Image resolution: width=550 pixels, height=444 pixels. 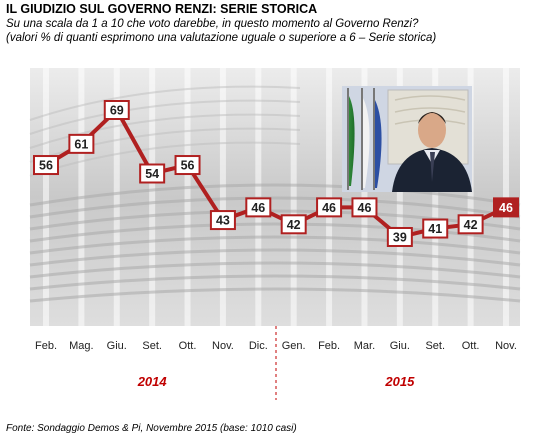 I want to click on data-label: 69, so click(x=117, y=111).